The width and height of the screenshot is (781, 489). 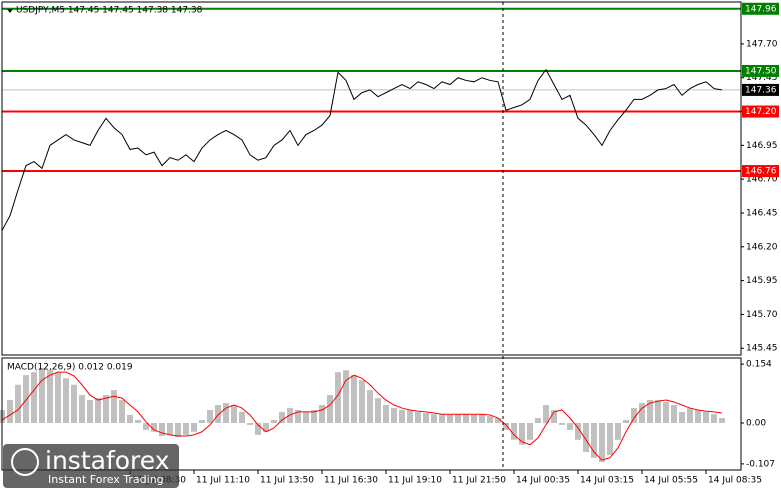 What do you see at coordinates (543, 481) in the screenshot?
I see `x-tick-label: 14 Jul 00:35` at bounding box center [543, 481].